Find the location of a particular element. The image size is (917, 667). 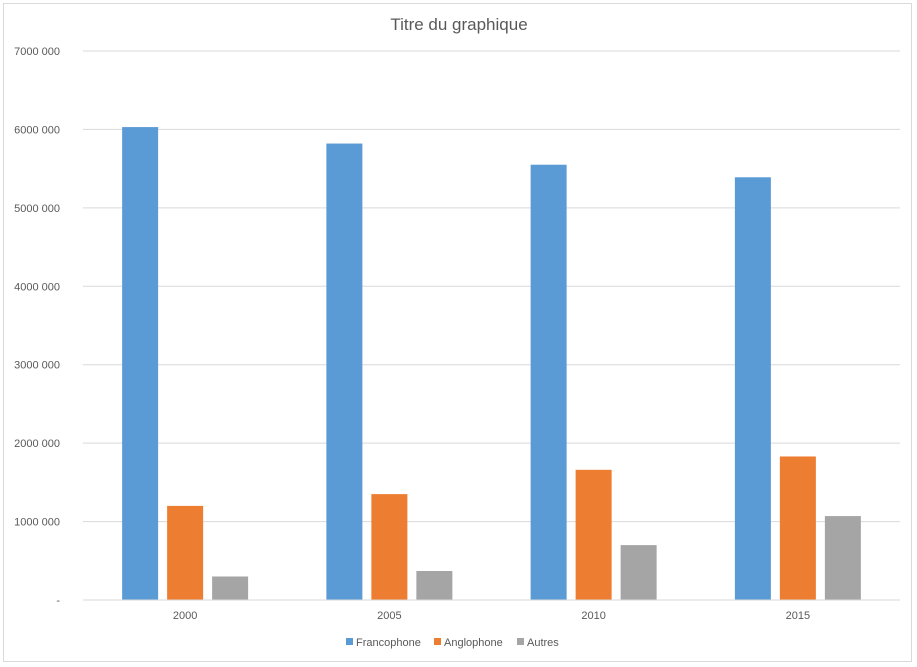

bar-anglophone-2005 is located at coordinates (389, 547).